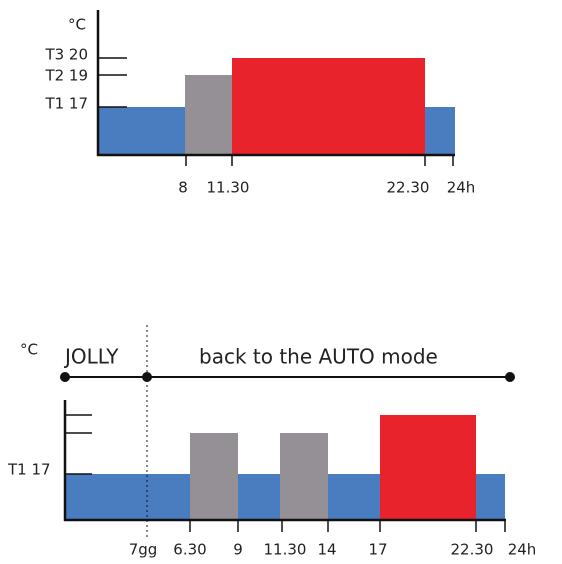  Describe the element at coordinates (91, 357) in the screenshot. I see `jolly-label: JOLLY` at that location.